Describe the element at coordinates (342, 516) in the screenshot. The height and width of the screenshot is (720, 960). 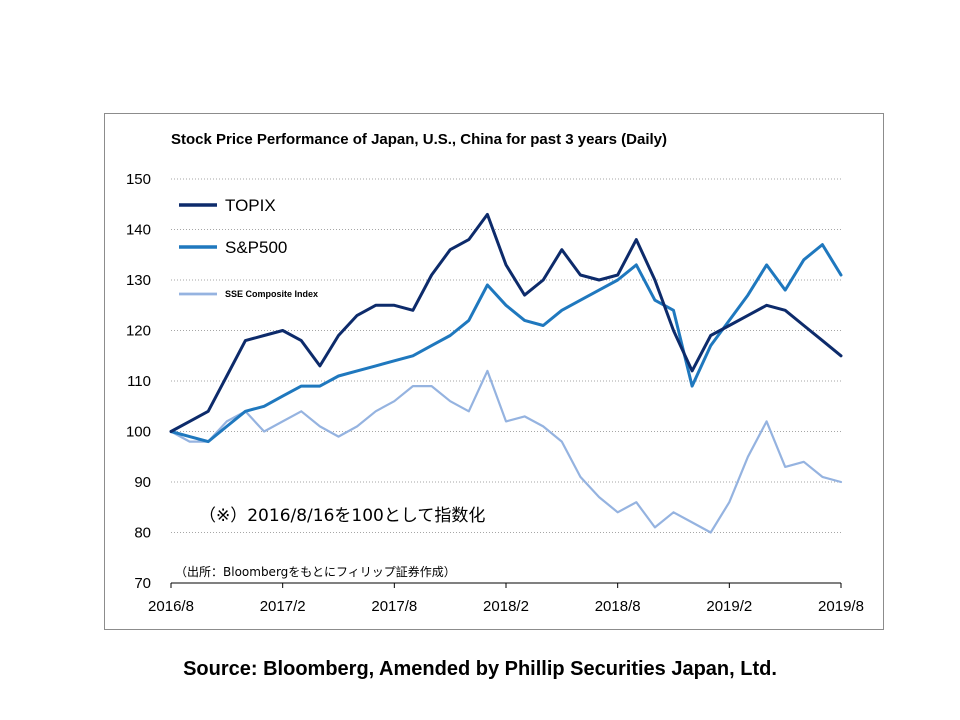
I see `index-base-note: （※）2016/8/16を100として指数化` at that location.